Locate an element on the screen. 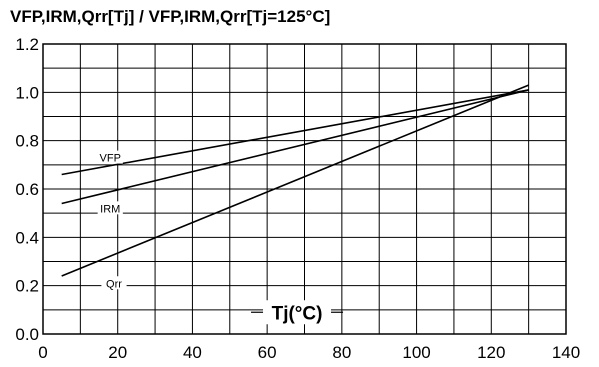 The image size is (599, 367). x-tick-label: 20 is located at coordinates (117, 352).